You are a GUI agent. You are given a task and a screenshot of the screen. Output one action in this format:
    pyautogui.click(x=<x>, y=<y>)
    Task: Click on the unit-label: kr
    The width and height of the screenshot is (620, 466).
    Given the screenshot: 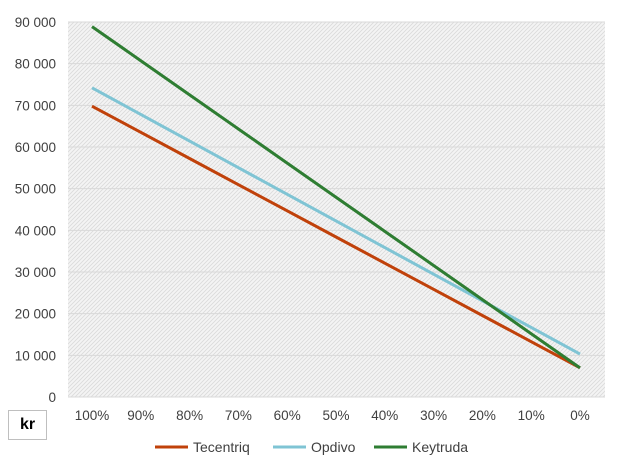 What is the action you would take?
    pyautogui.click(x=27, y=425)
    